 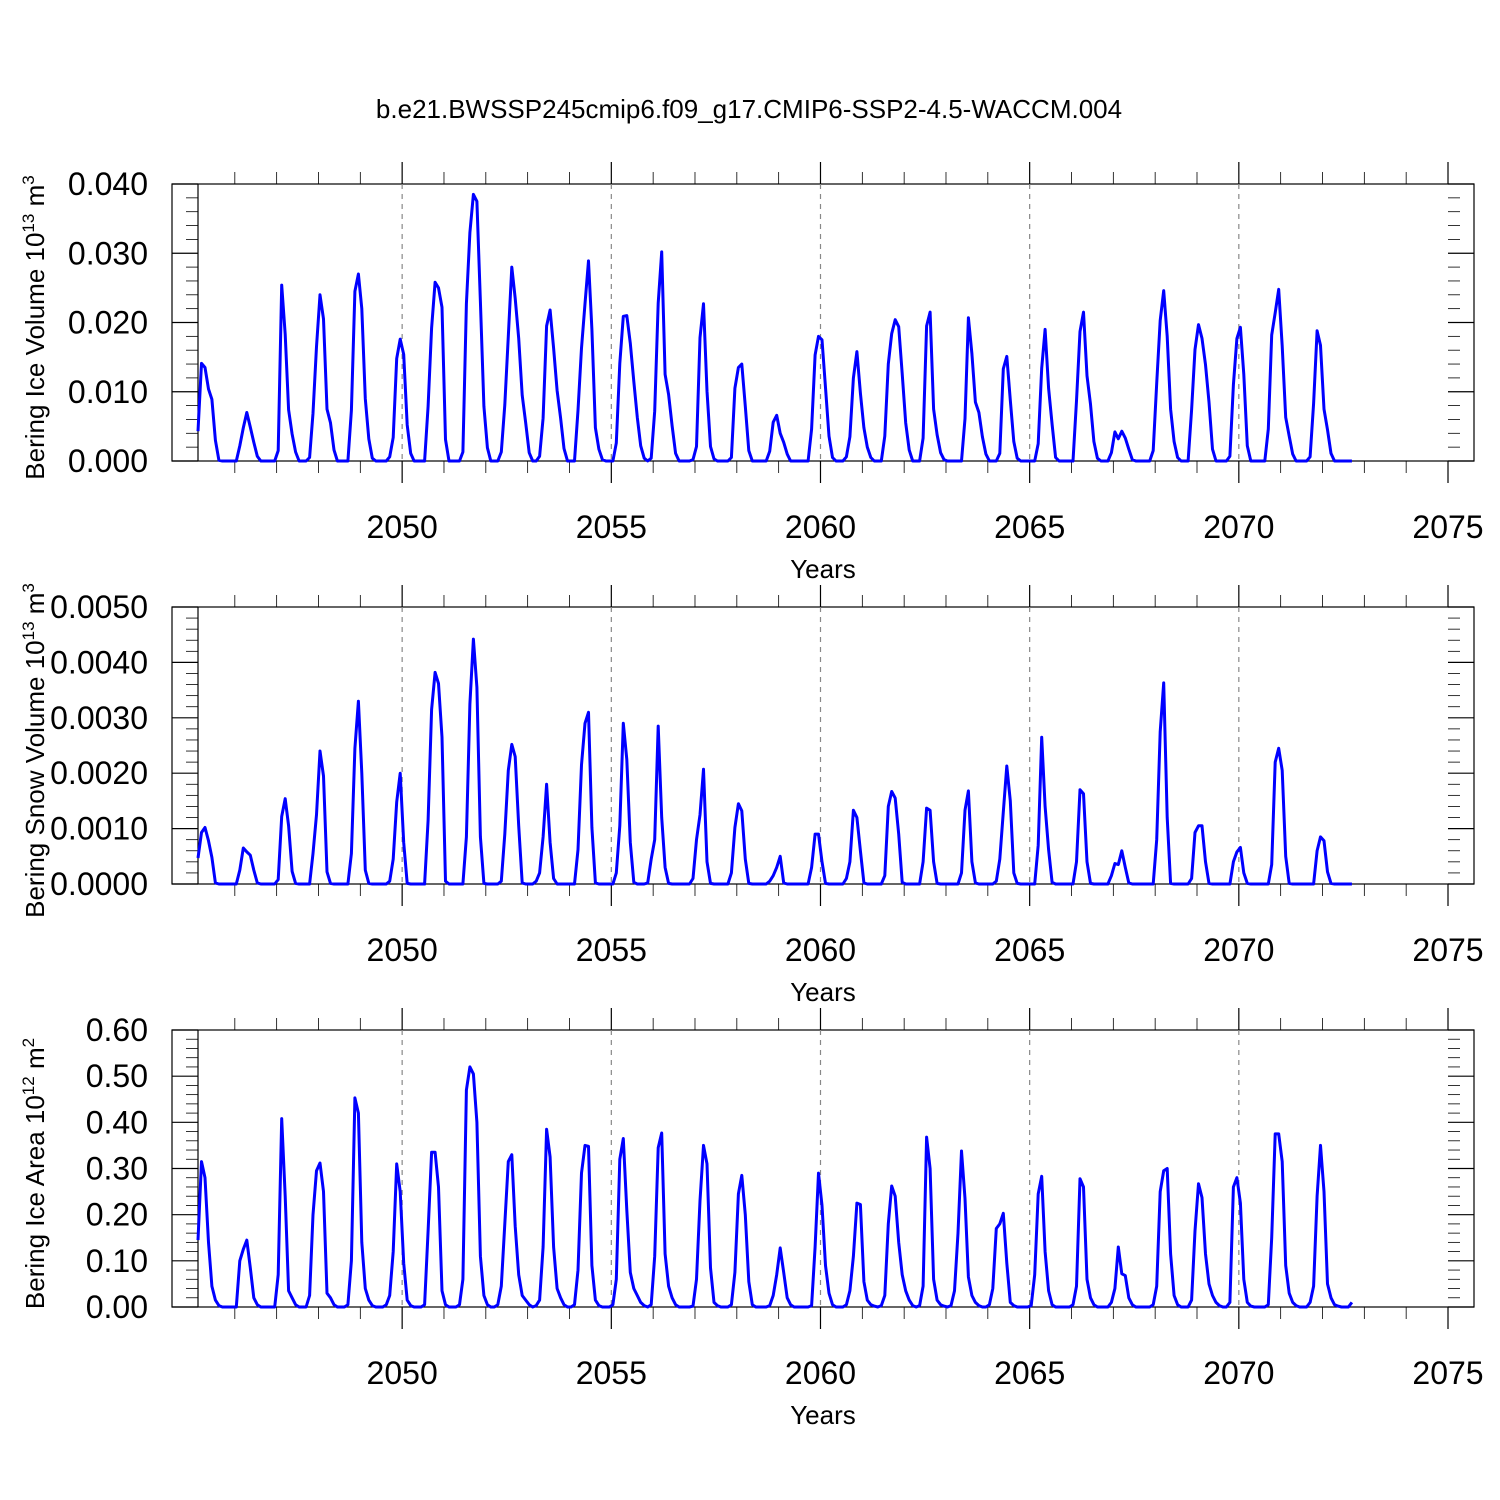 What do you see at coordinates (99, 607) in the screenshot?
I see `y-tick-label: 0.0050` at bounding box center [99, 607].